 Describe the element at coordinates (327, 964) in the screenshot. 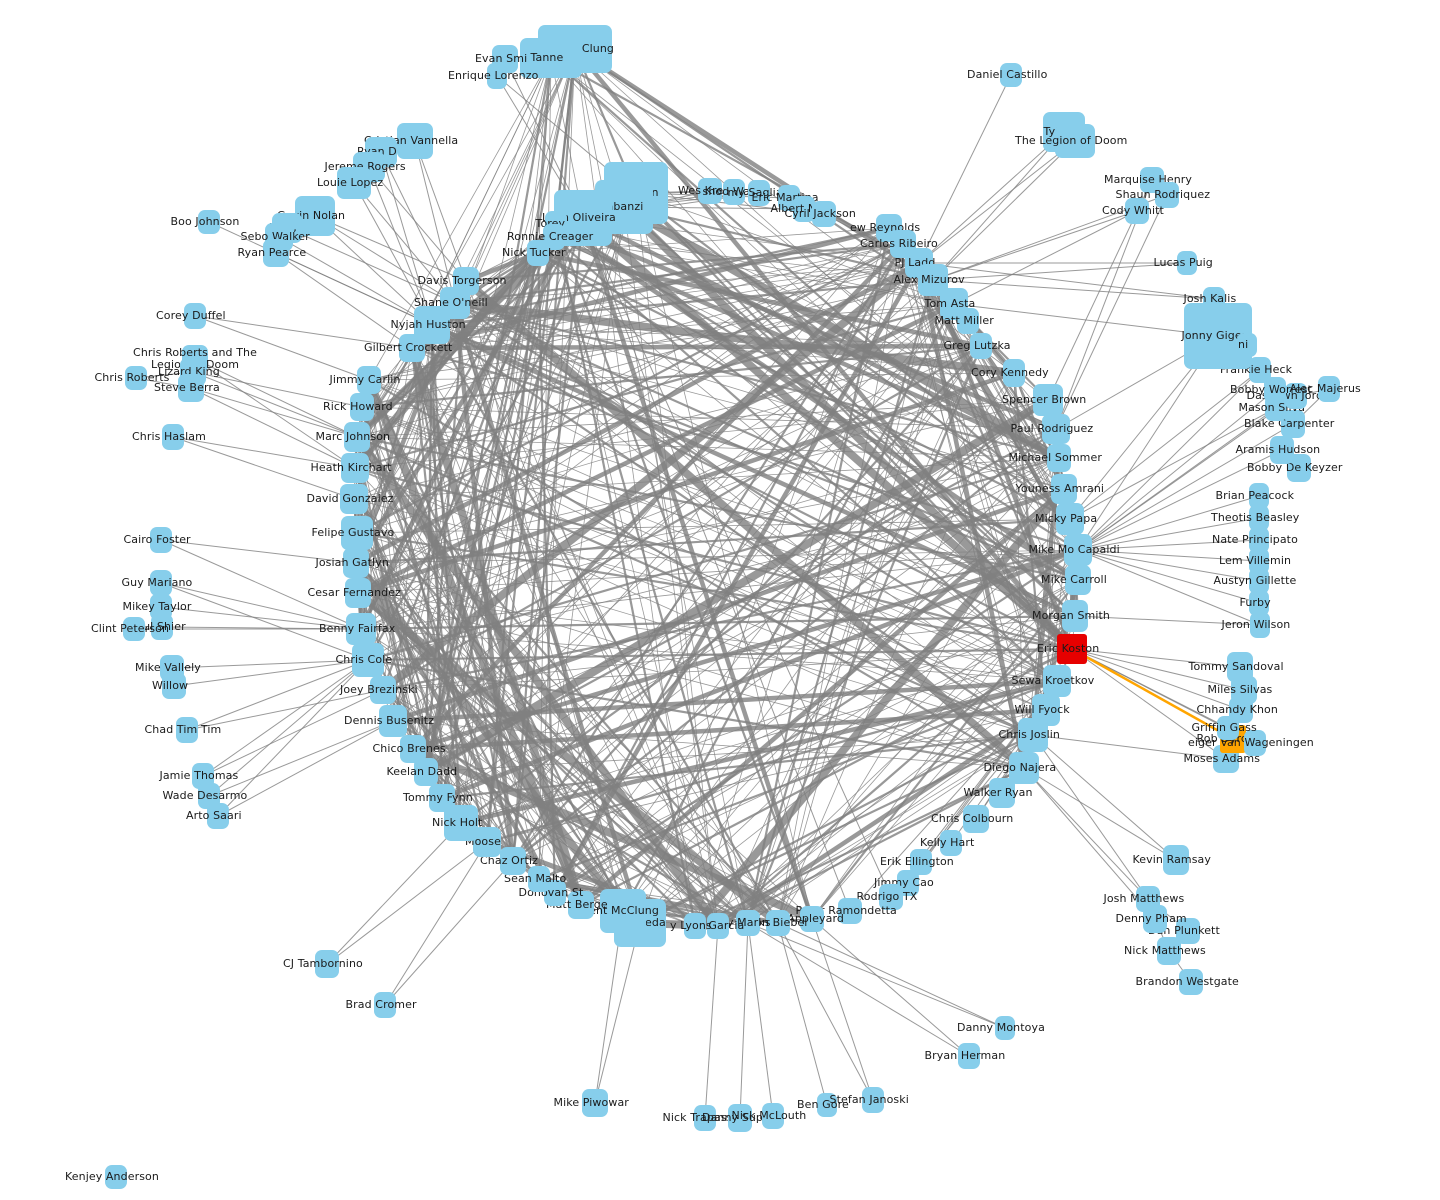

I see `graph-node-cj-tambornino` at that location.